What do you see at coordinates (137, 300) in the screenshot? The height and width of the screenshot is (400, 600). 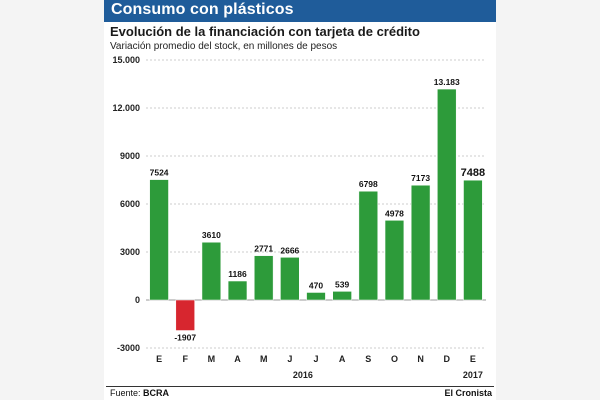 I see `y-tick-label: 0` at bounding box center [137, 300].